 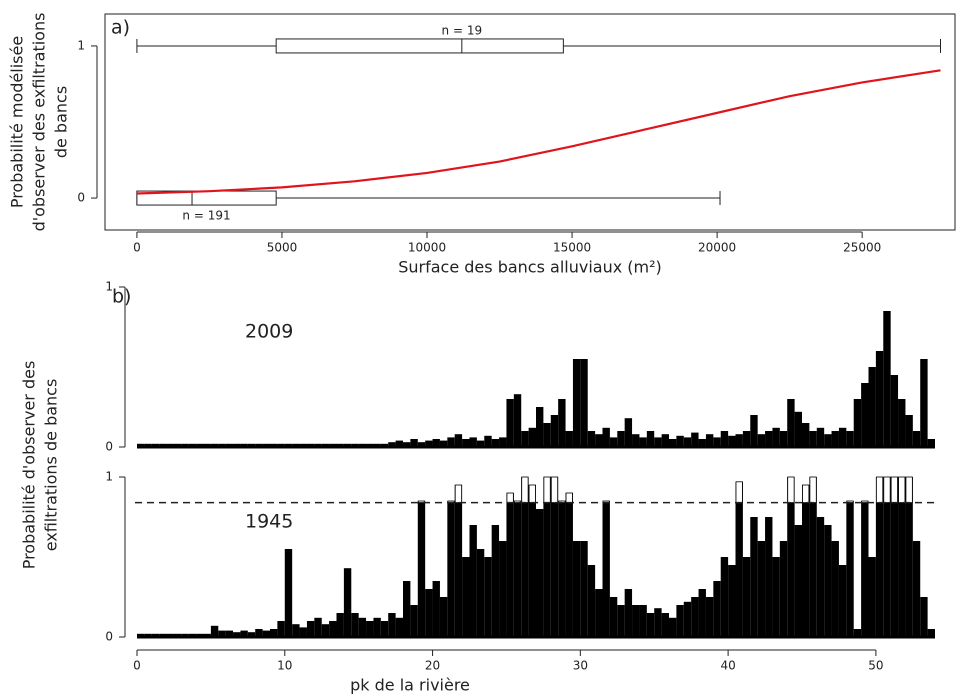 What do you see at coordinates (572, 248) in the screenshot?
I see `x-tick-label: 15000` at bounding box center [572, 248].